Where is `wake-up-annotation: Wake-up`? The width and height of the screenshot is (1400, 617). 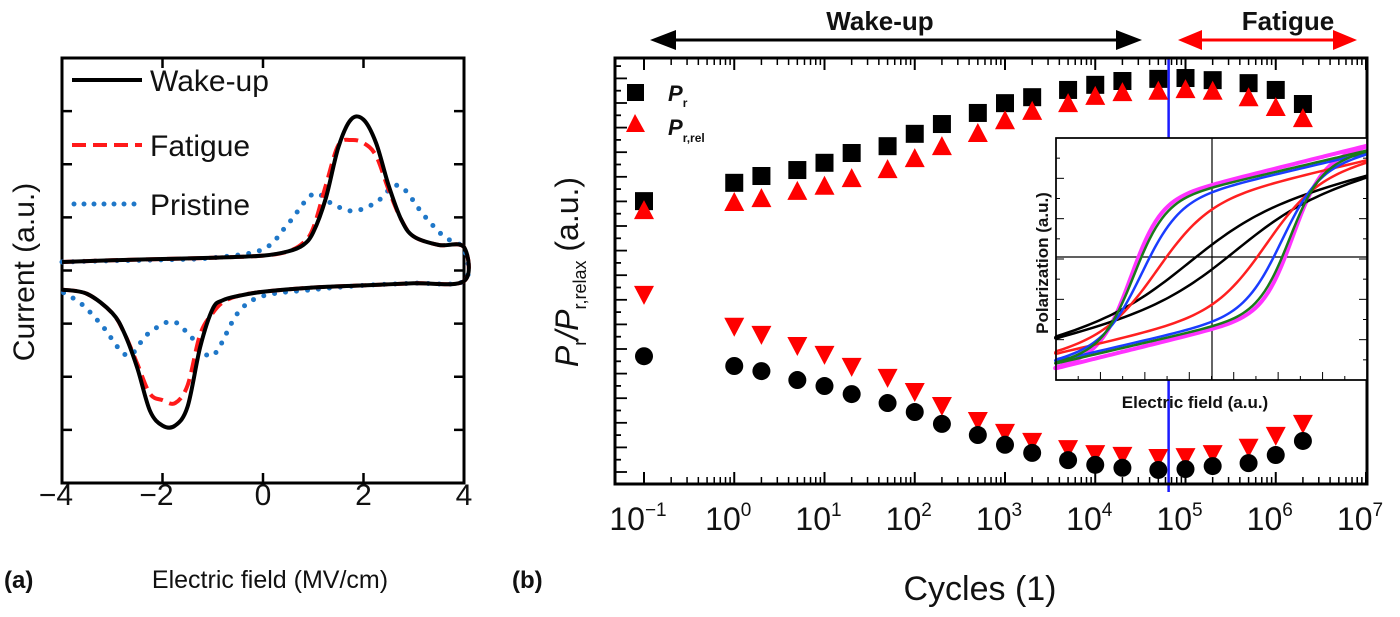
wake-up-annotation: Wake-up is located at coordinates (896, 28).